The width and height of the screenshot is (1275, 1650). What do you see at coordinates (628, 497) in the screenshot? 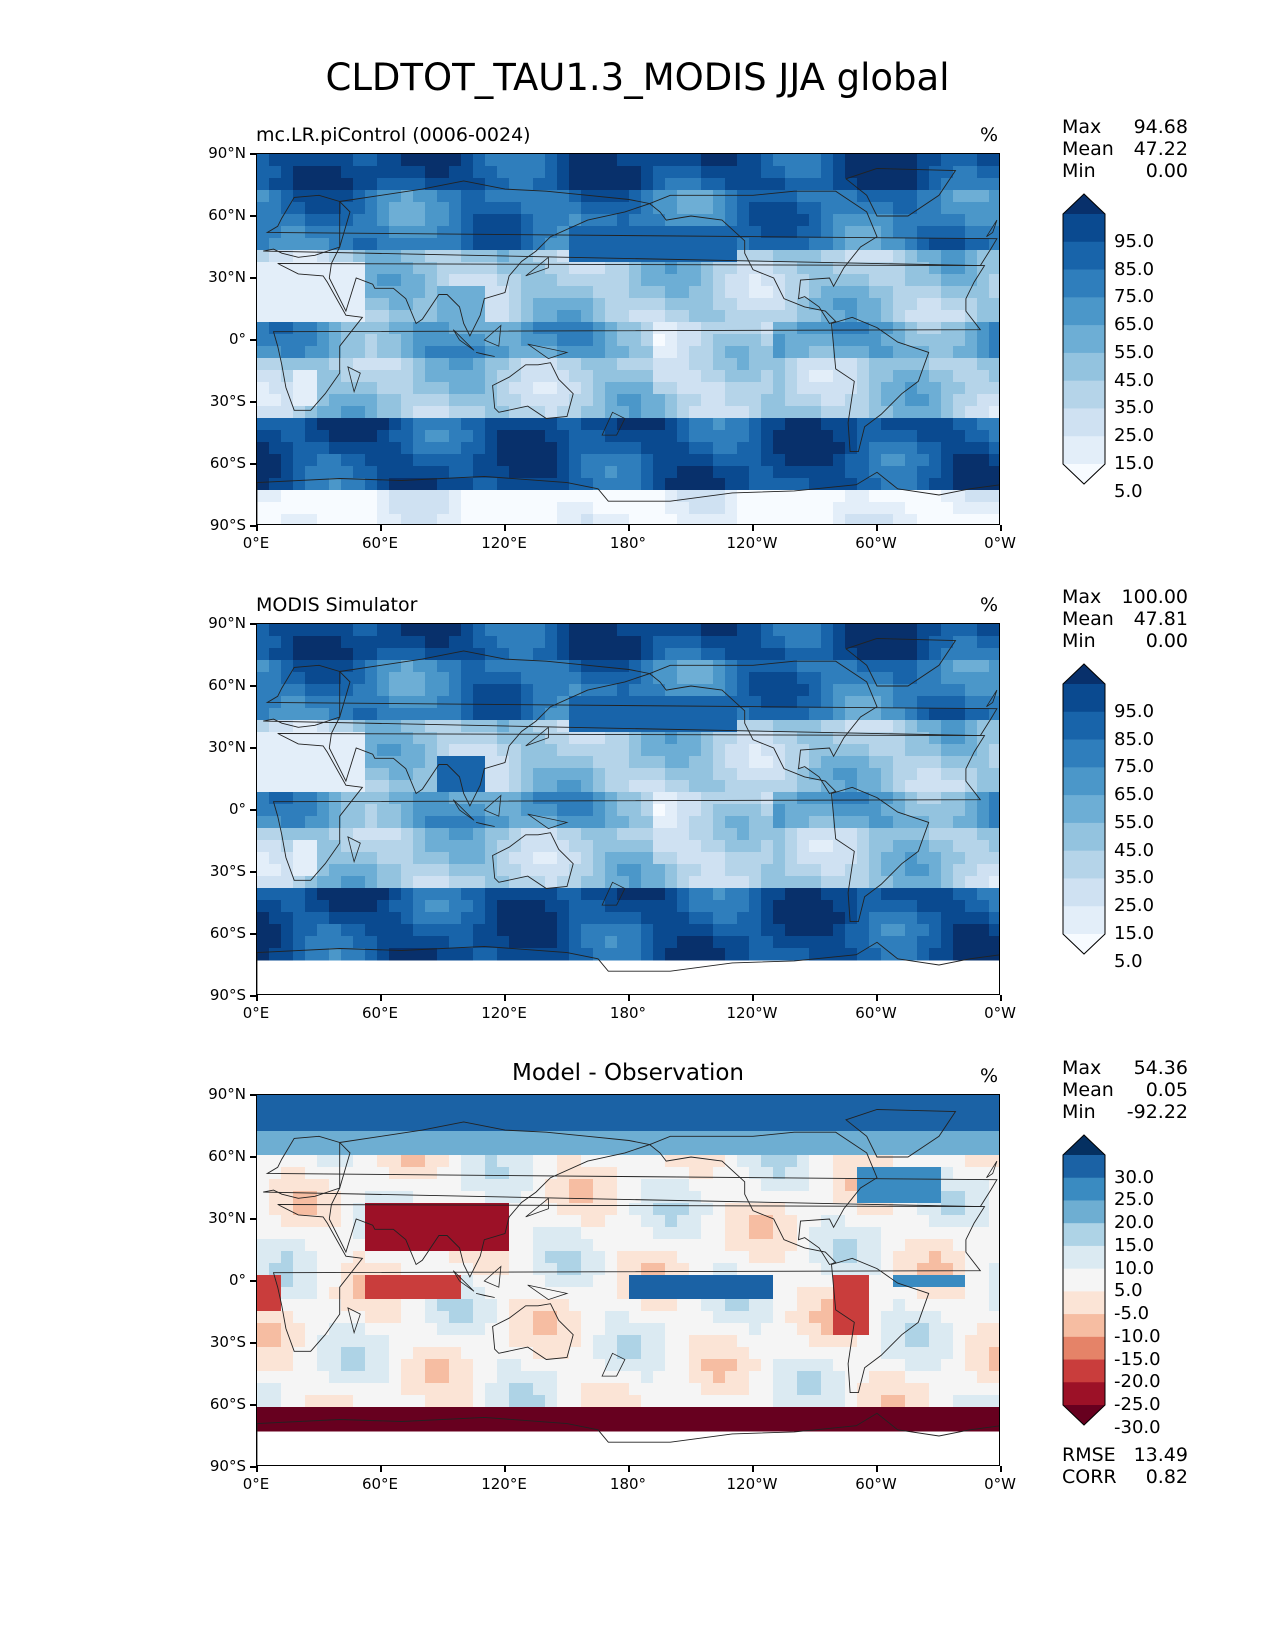
I see `coastline-antarctica` at bounding box center [628, 497].